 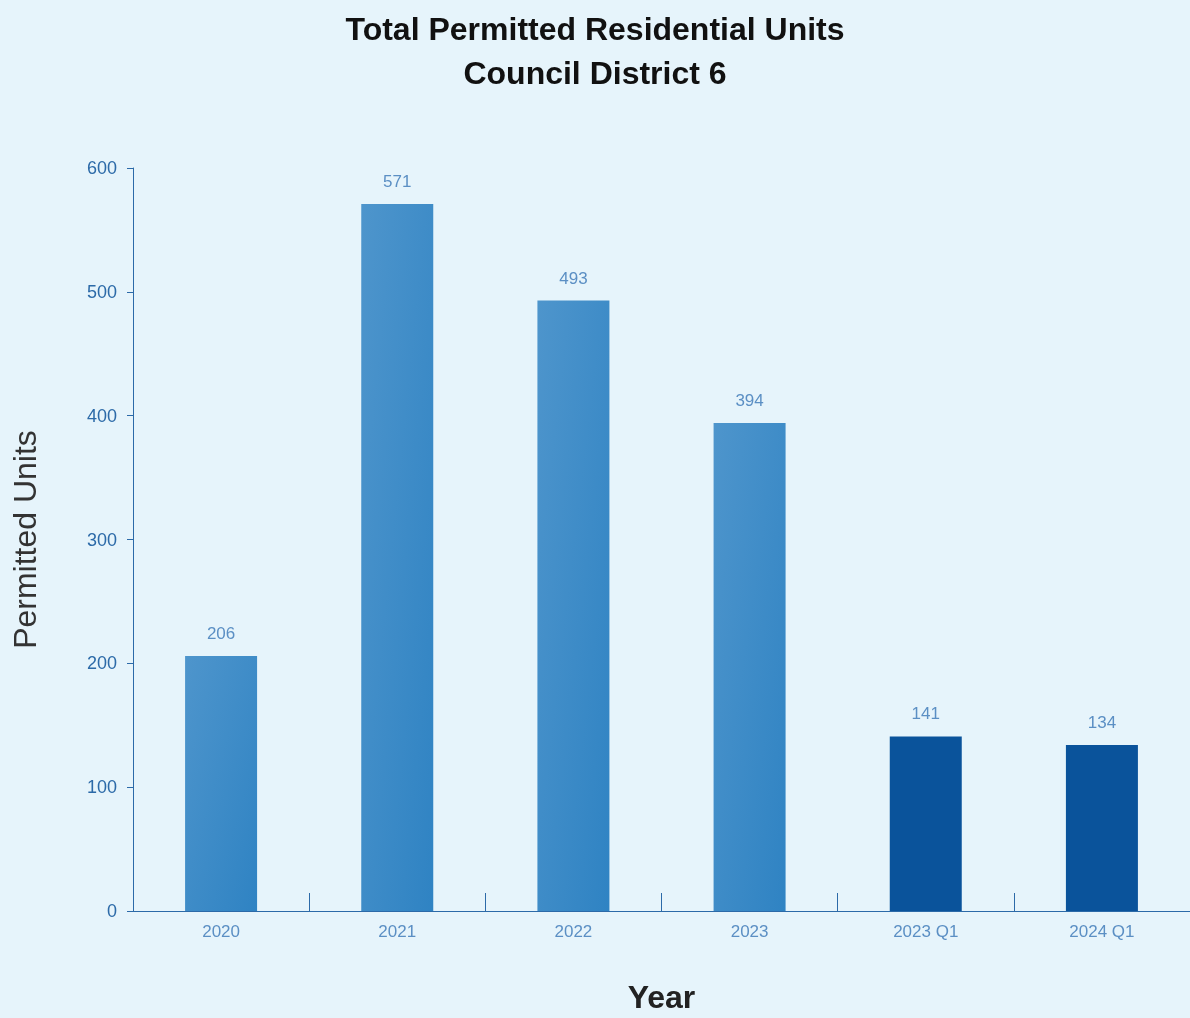 I want to click on y-tick-label: 100, so click(x=101, y=787).